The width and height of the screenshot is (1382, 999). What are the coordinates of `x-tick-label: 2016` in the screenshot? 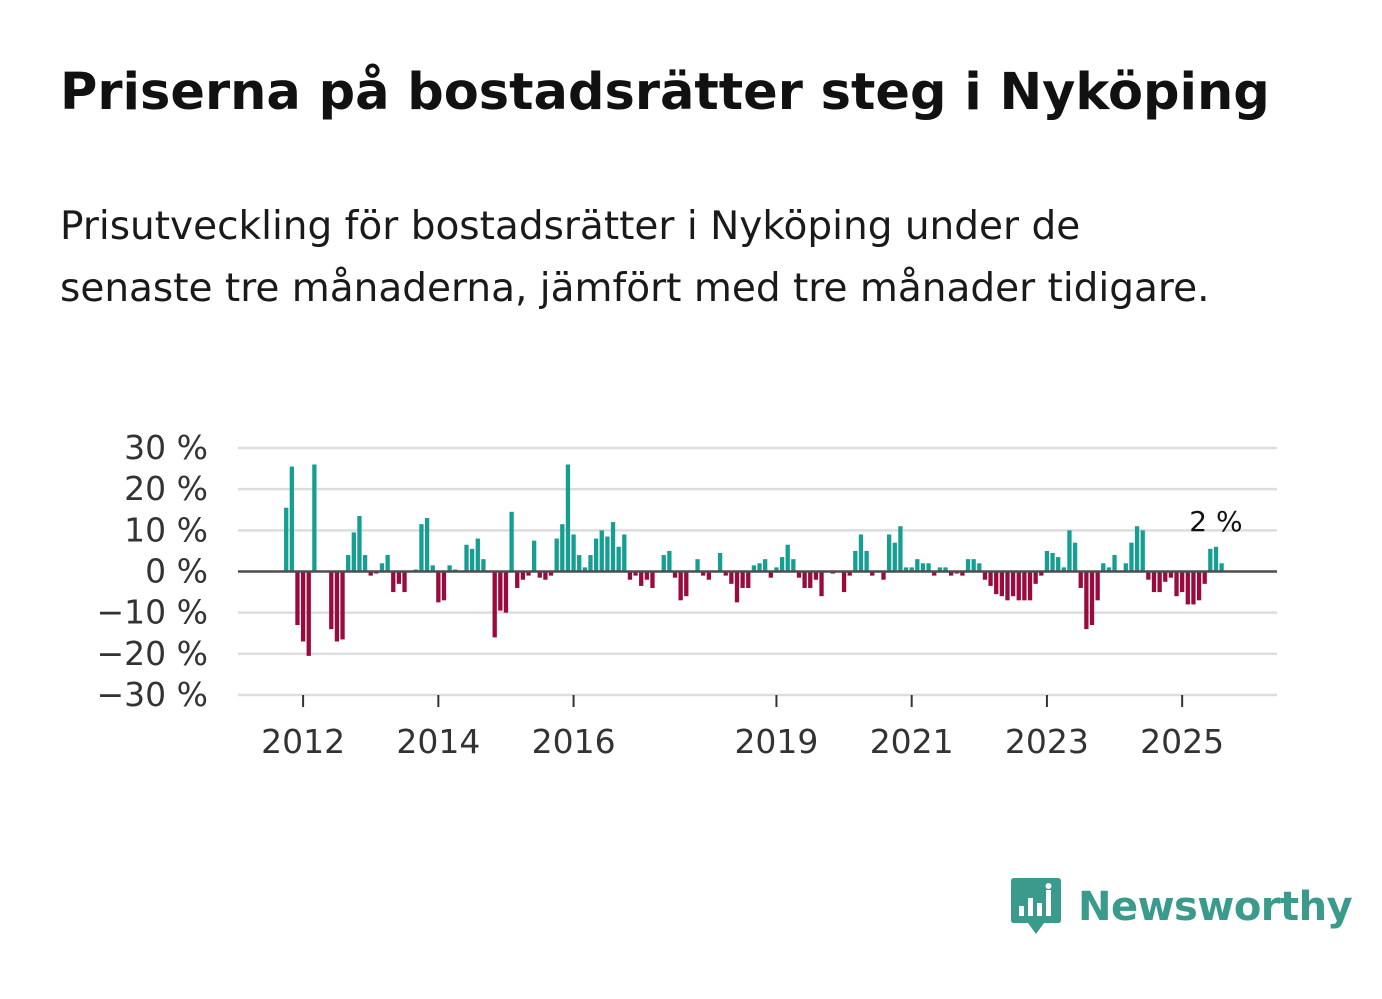 It's located at (574, 741).